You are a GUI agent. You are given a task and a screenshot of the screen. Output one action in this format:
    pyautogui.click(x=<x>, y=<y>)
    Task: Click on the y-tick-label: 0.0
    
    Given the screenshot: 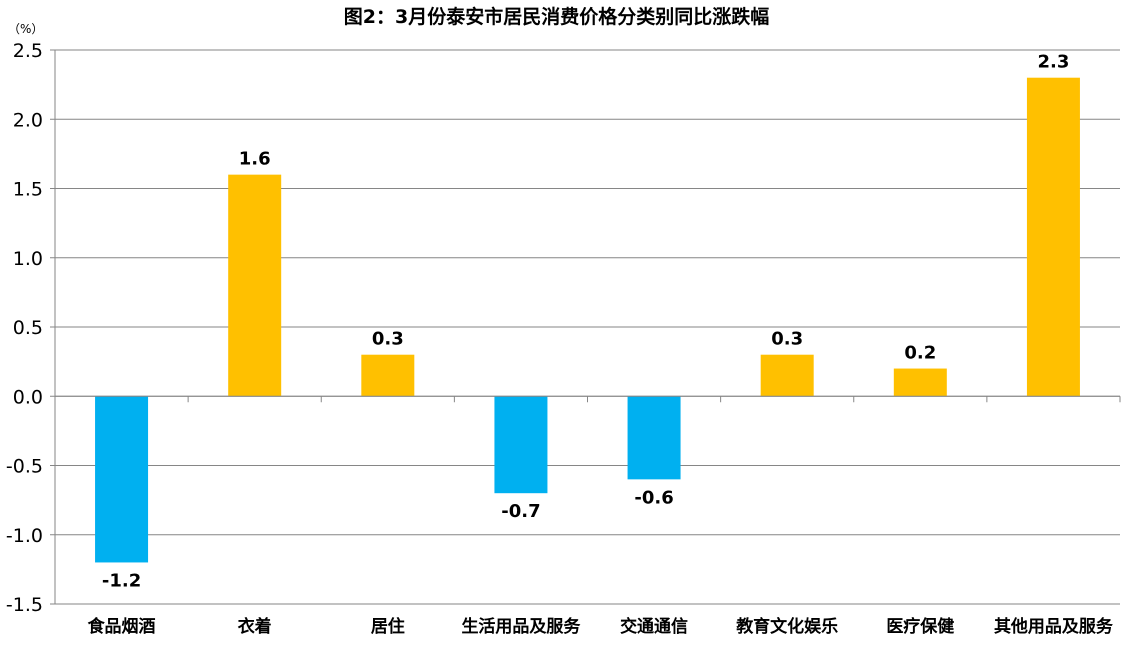 What is the action you would take?
    pyautogui.click(x=28, y=397)
    